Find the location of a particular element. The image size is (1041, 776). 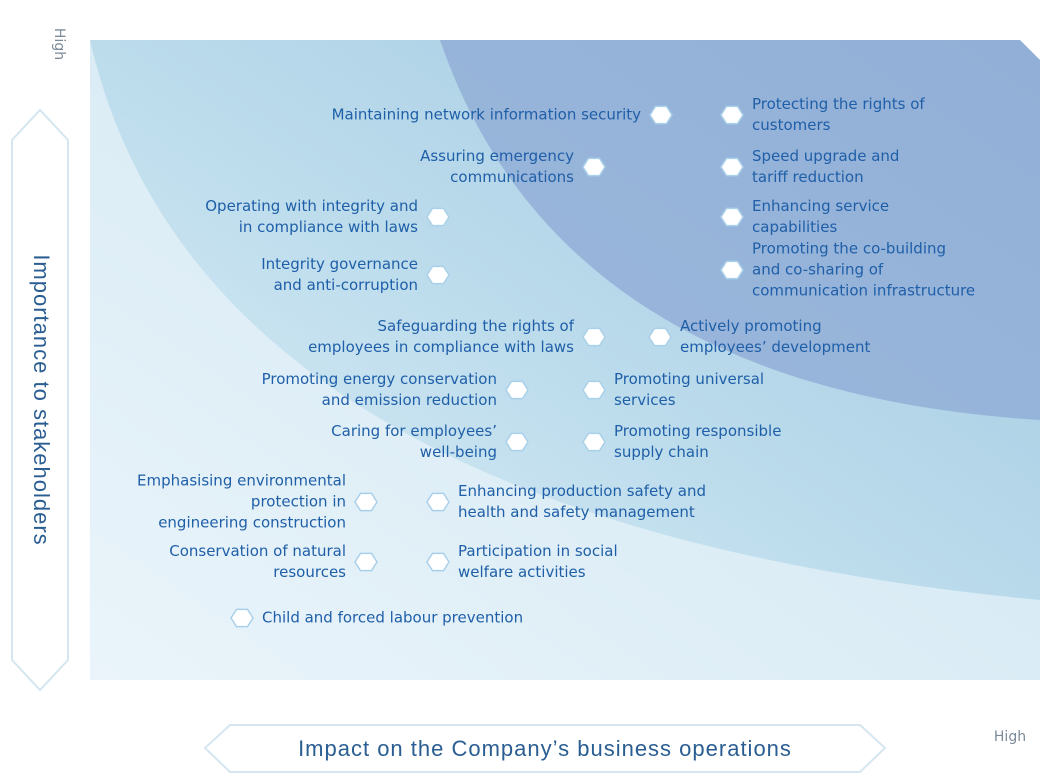

x-title-frame is located at coordinates (545, 748).